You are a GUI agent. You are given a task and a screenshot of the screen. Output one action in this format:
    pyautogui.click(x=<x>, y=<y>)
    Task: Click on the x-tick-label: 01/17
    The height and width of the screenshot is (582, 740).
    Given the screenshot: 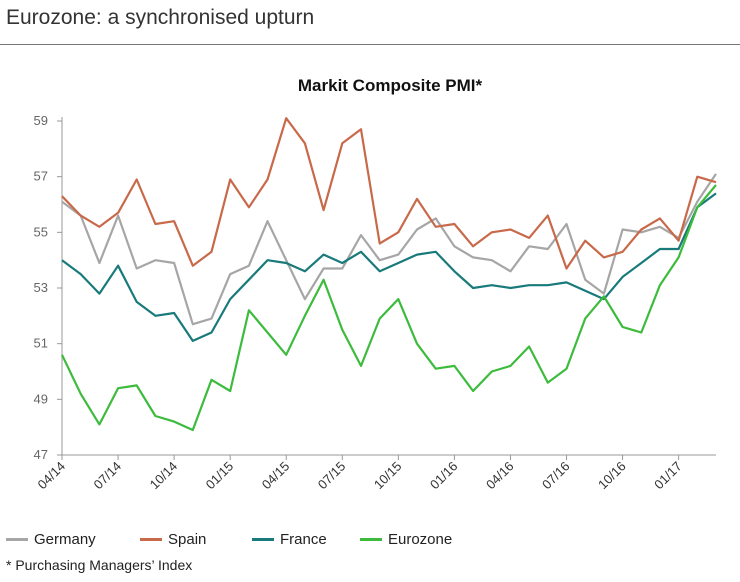 What is the action you would take?
    pyautogui.click(x=668, y=476)
    